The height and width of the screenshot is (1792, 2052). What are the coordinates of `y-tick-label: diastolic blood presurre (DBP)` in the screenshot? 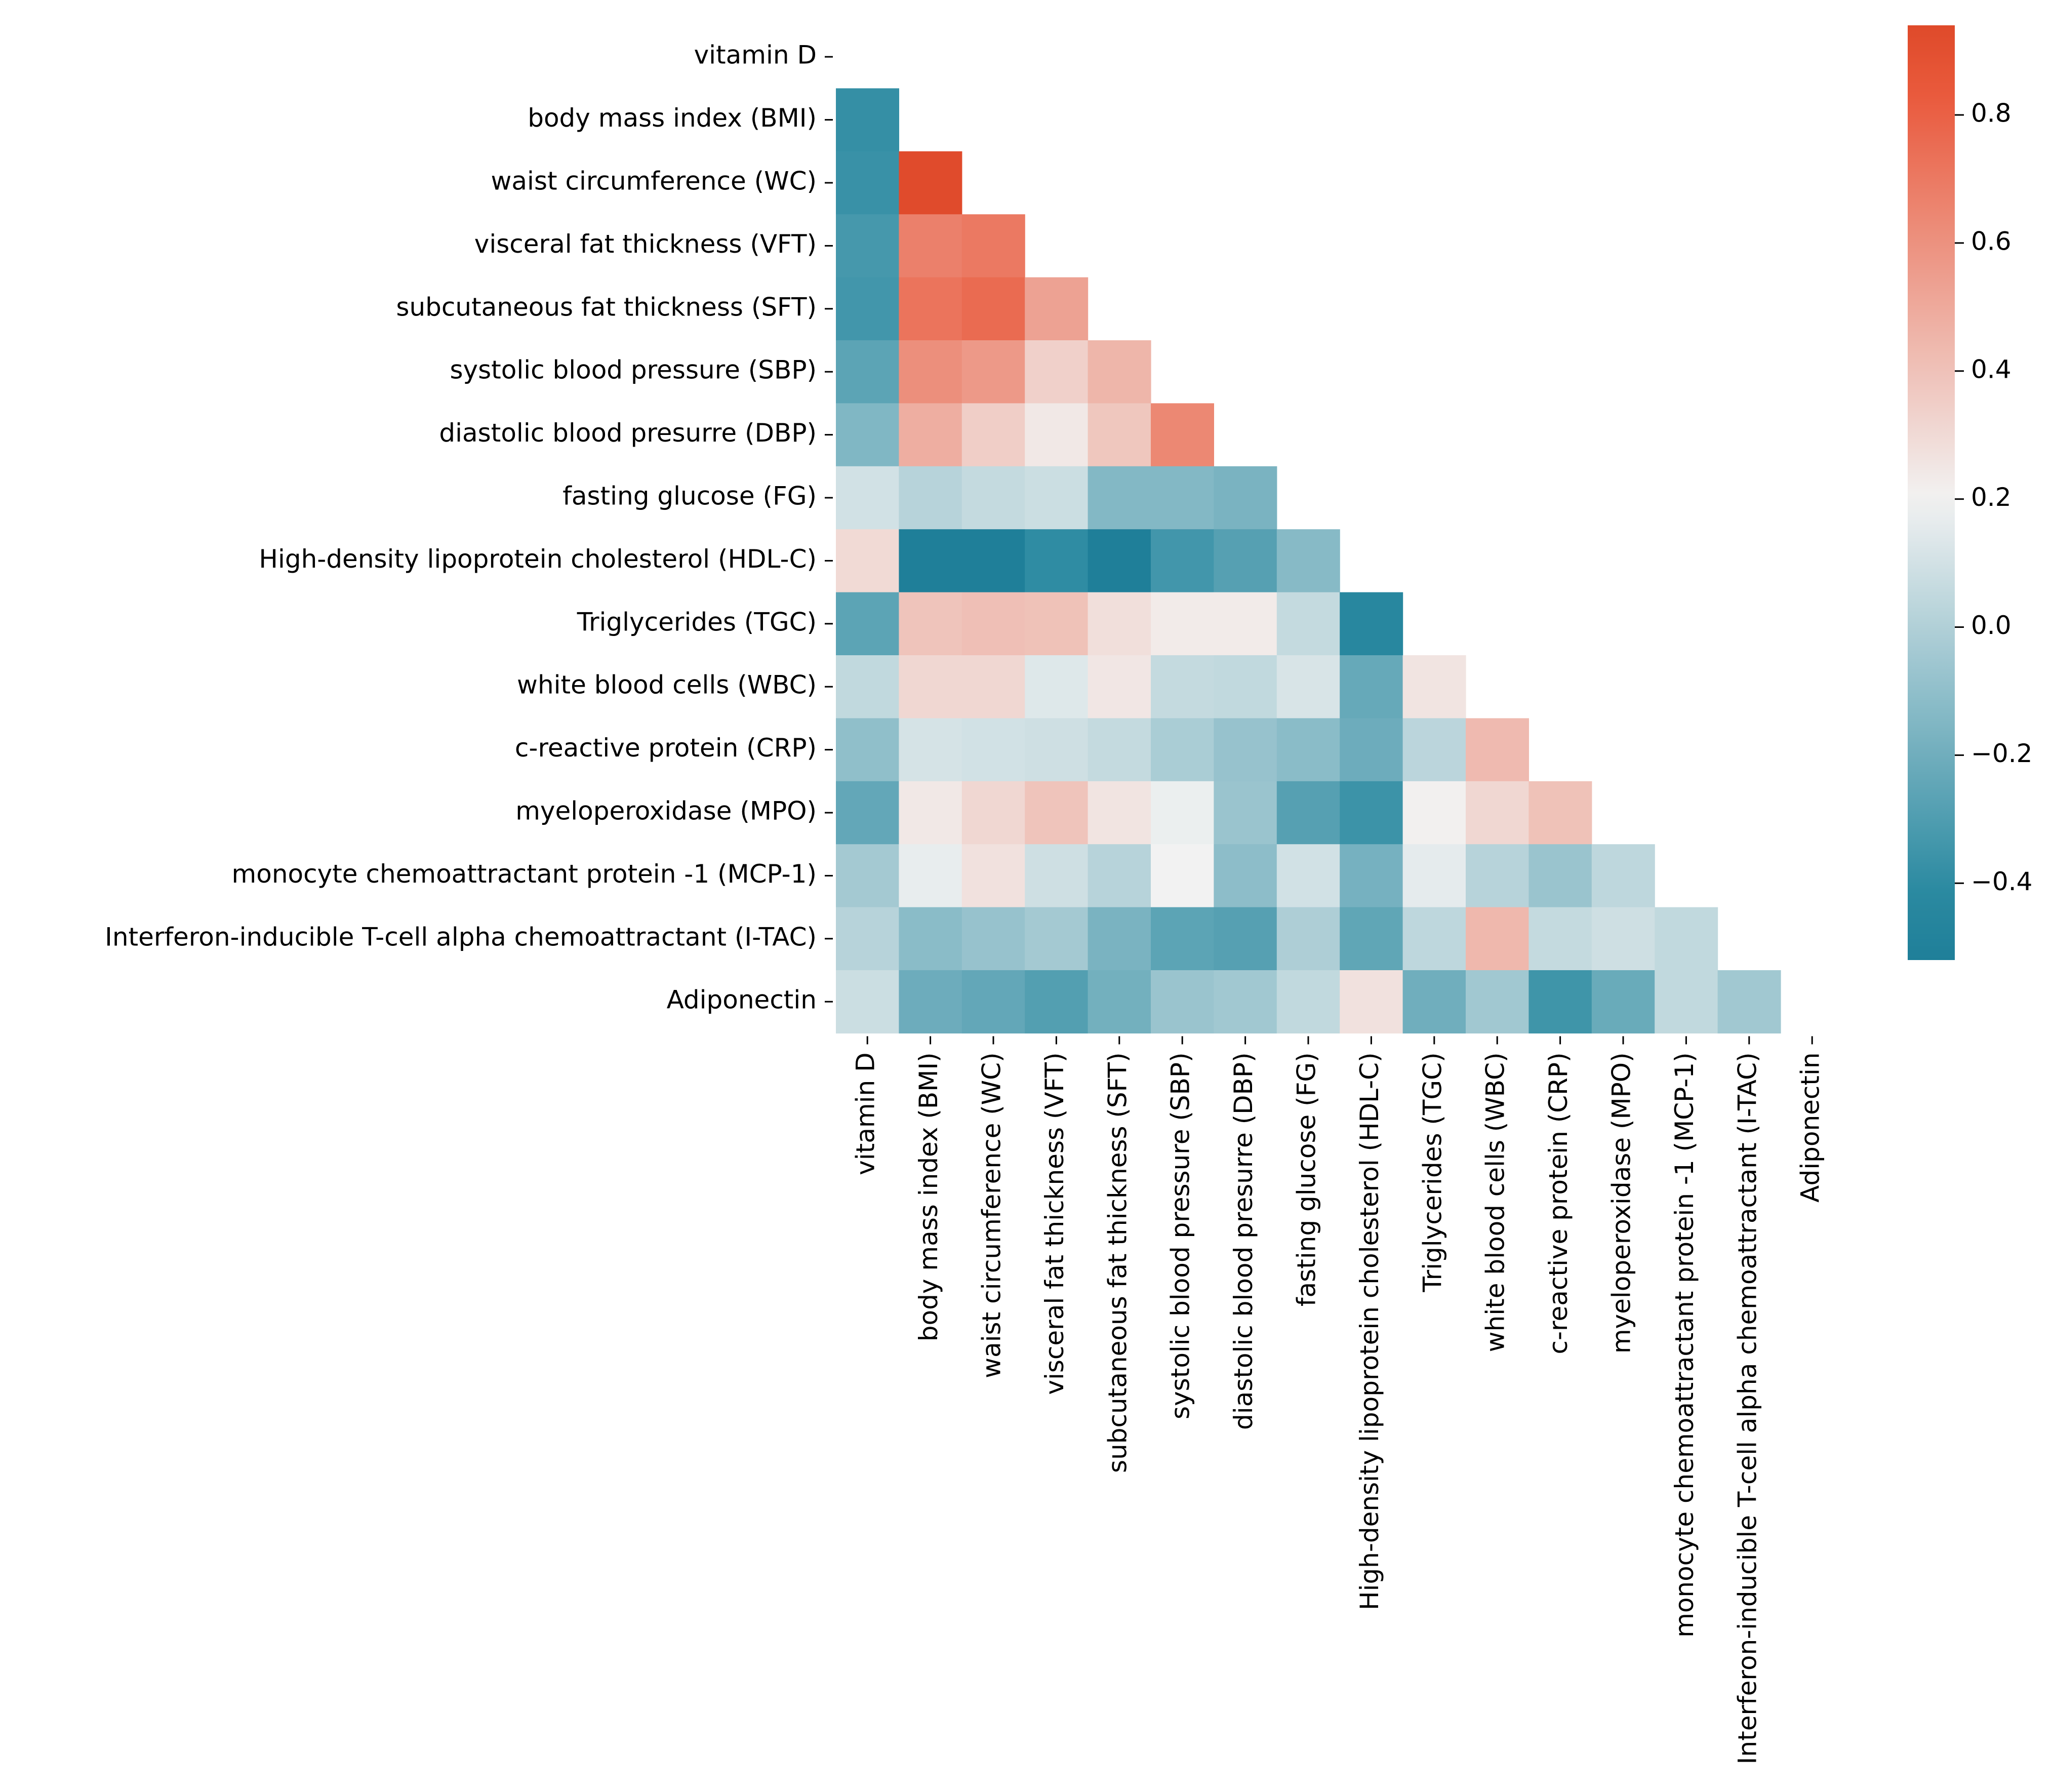 It's located at (628, 433).